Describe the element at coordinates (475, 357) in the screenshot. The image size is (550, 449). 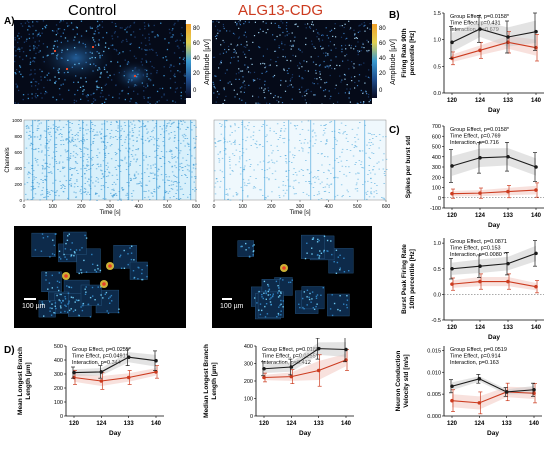
I see `stats-annotation: Time Effect, p=0.914` at that location.